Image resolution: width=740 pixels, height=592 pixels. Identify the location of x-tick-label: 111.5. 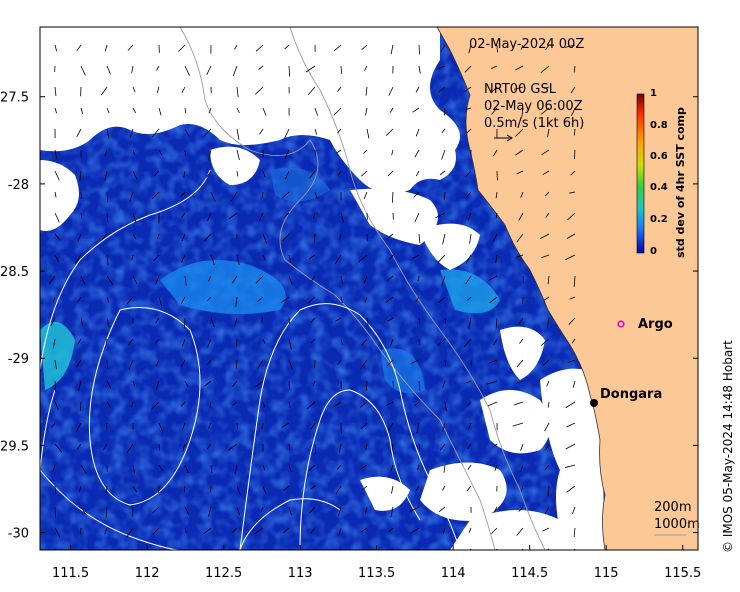
(70, 573).